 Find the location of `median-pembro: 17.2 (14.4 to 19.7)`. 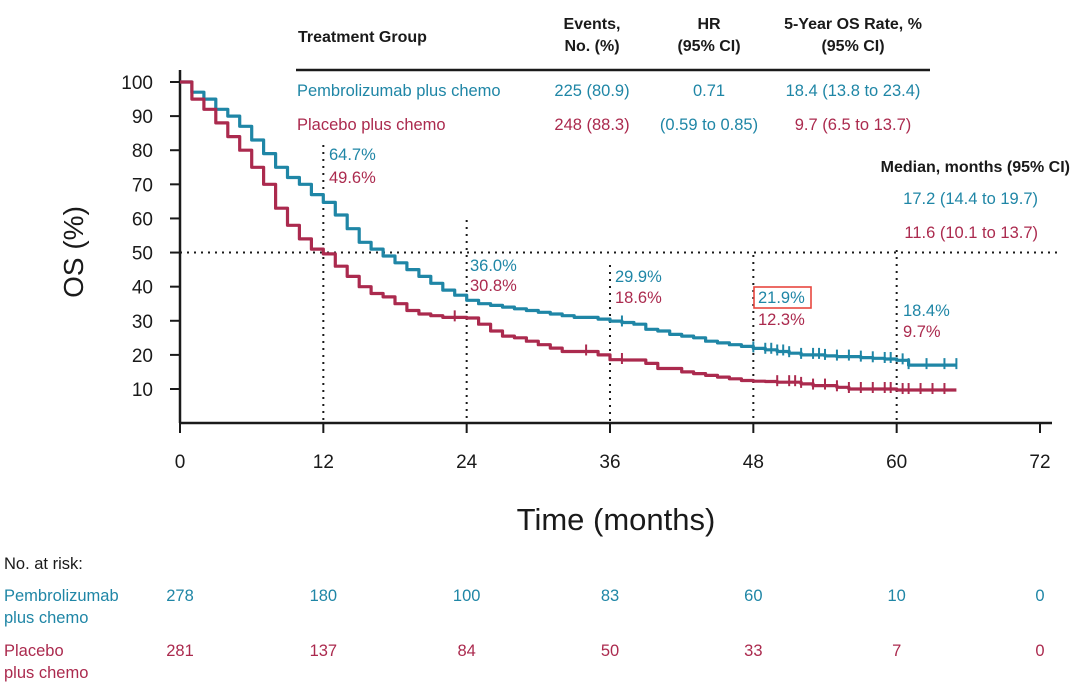

median-pembro: 17.2 (14.4 to 19.7) is located at coordinates (970, 199).